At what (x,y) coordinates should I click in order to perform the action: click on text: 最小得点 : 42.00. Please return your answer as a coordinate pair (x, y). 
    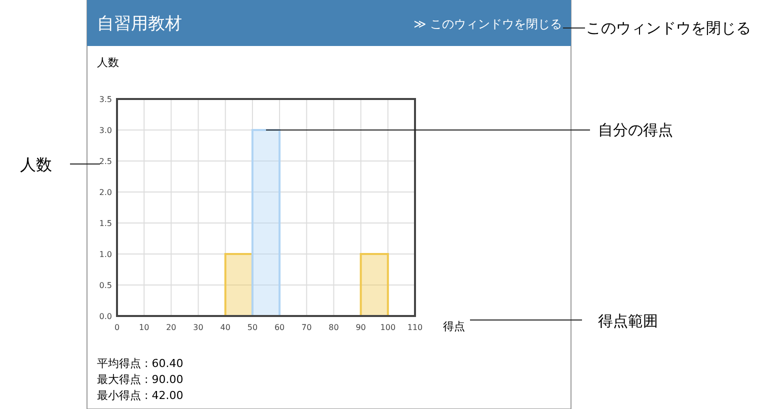
    Looking at the image, I should click on (140, 395).